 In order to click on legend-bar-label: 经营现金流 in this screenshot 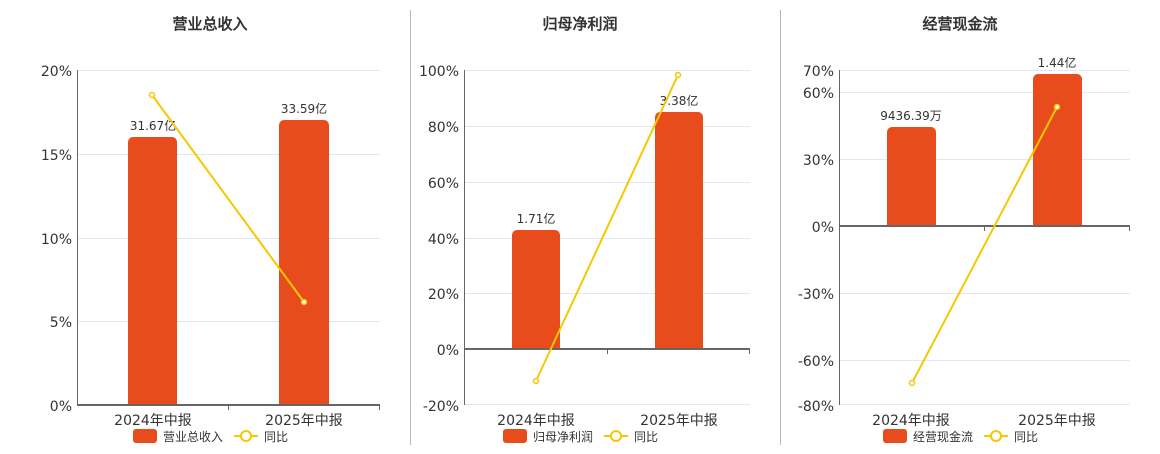, I will do `click(943, 436)`.